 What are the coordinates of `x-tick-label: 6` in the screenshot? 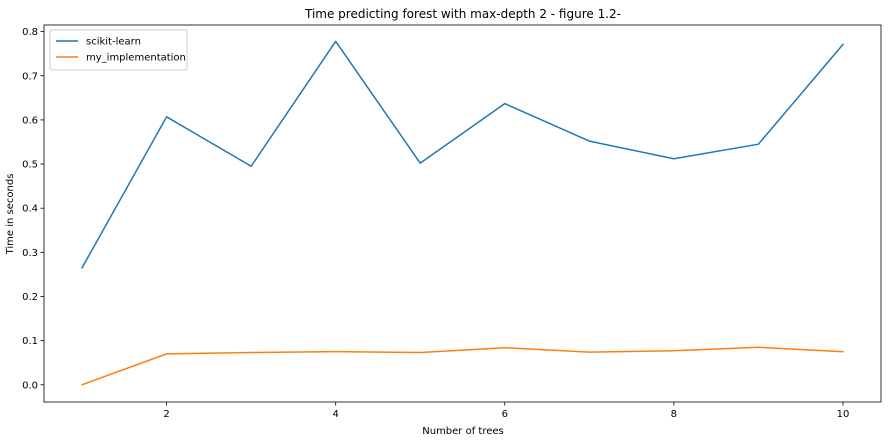 It's located at (505, 414).